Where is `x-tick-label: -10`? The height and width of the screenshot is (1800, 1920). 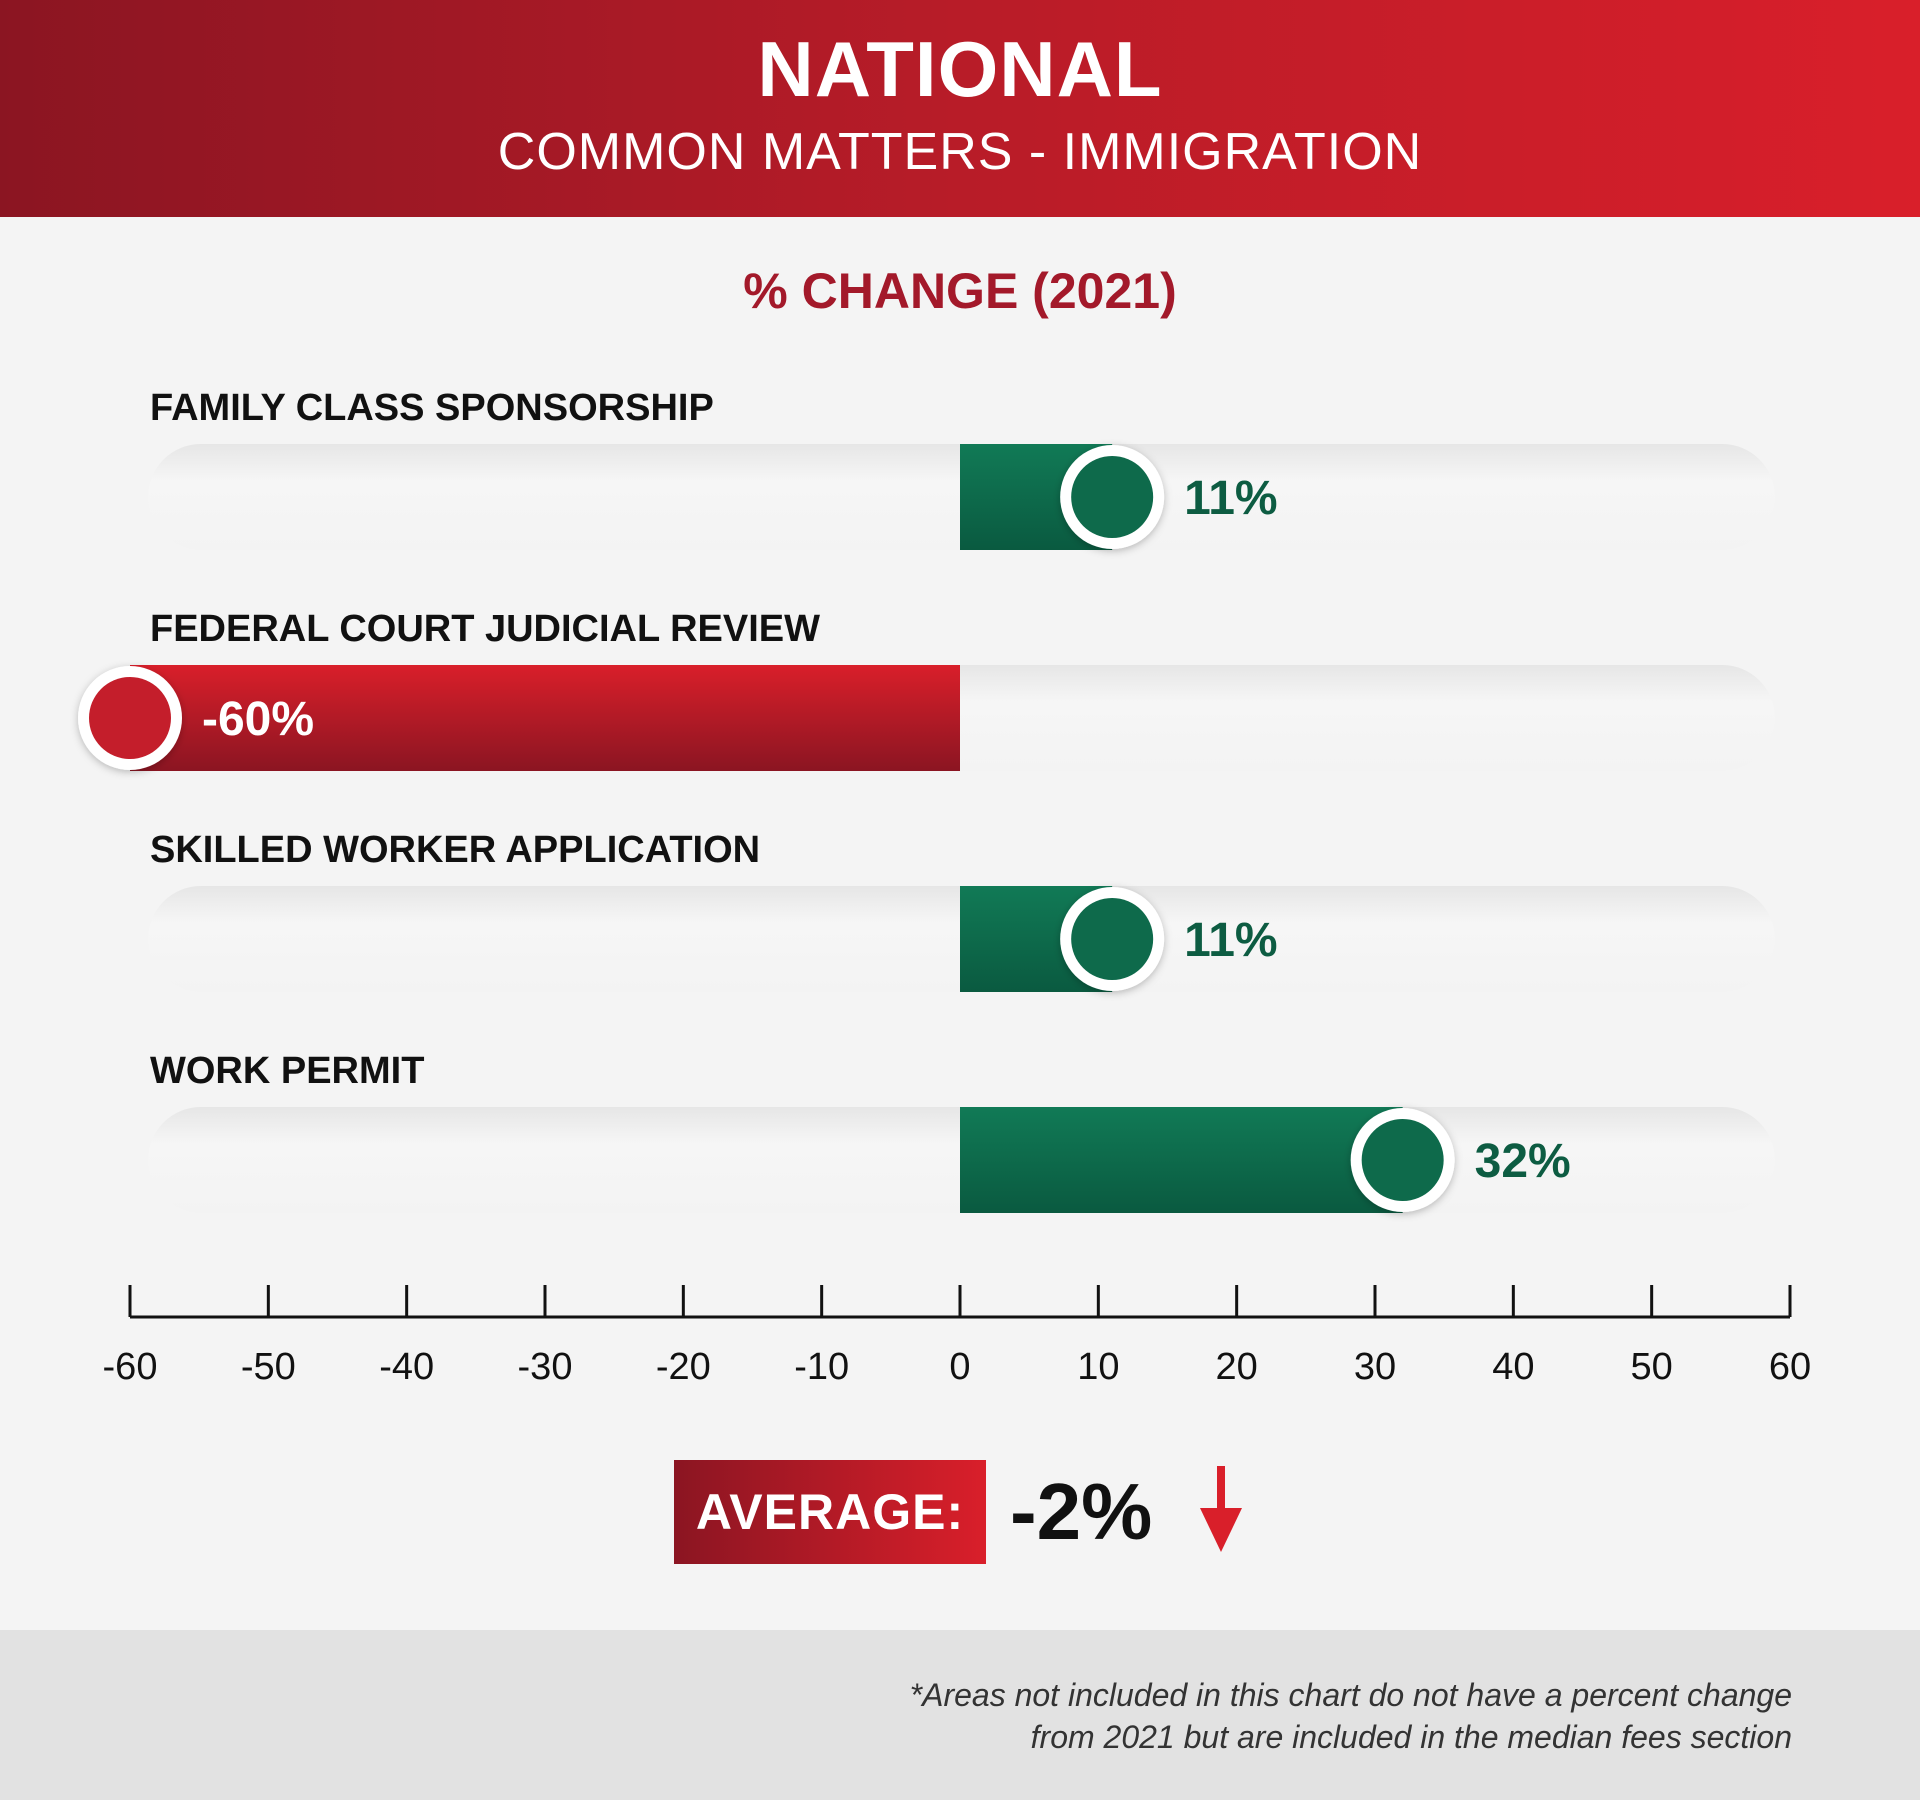
x-tick-label: -10 is located at coordinates (821, 1367).